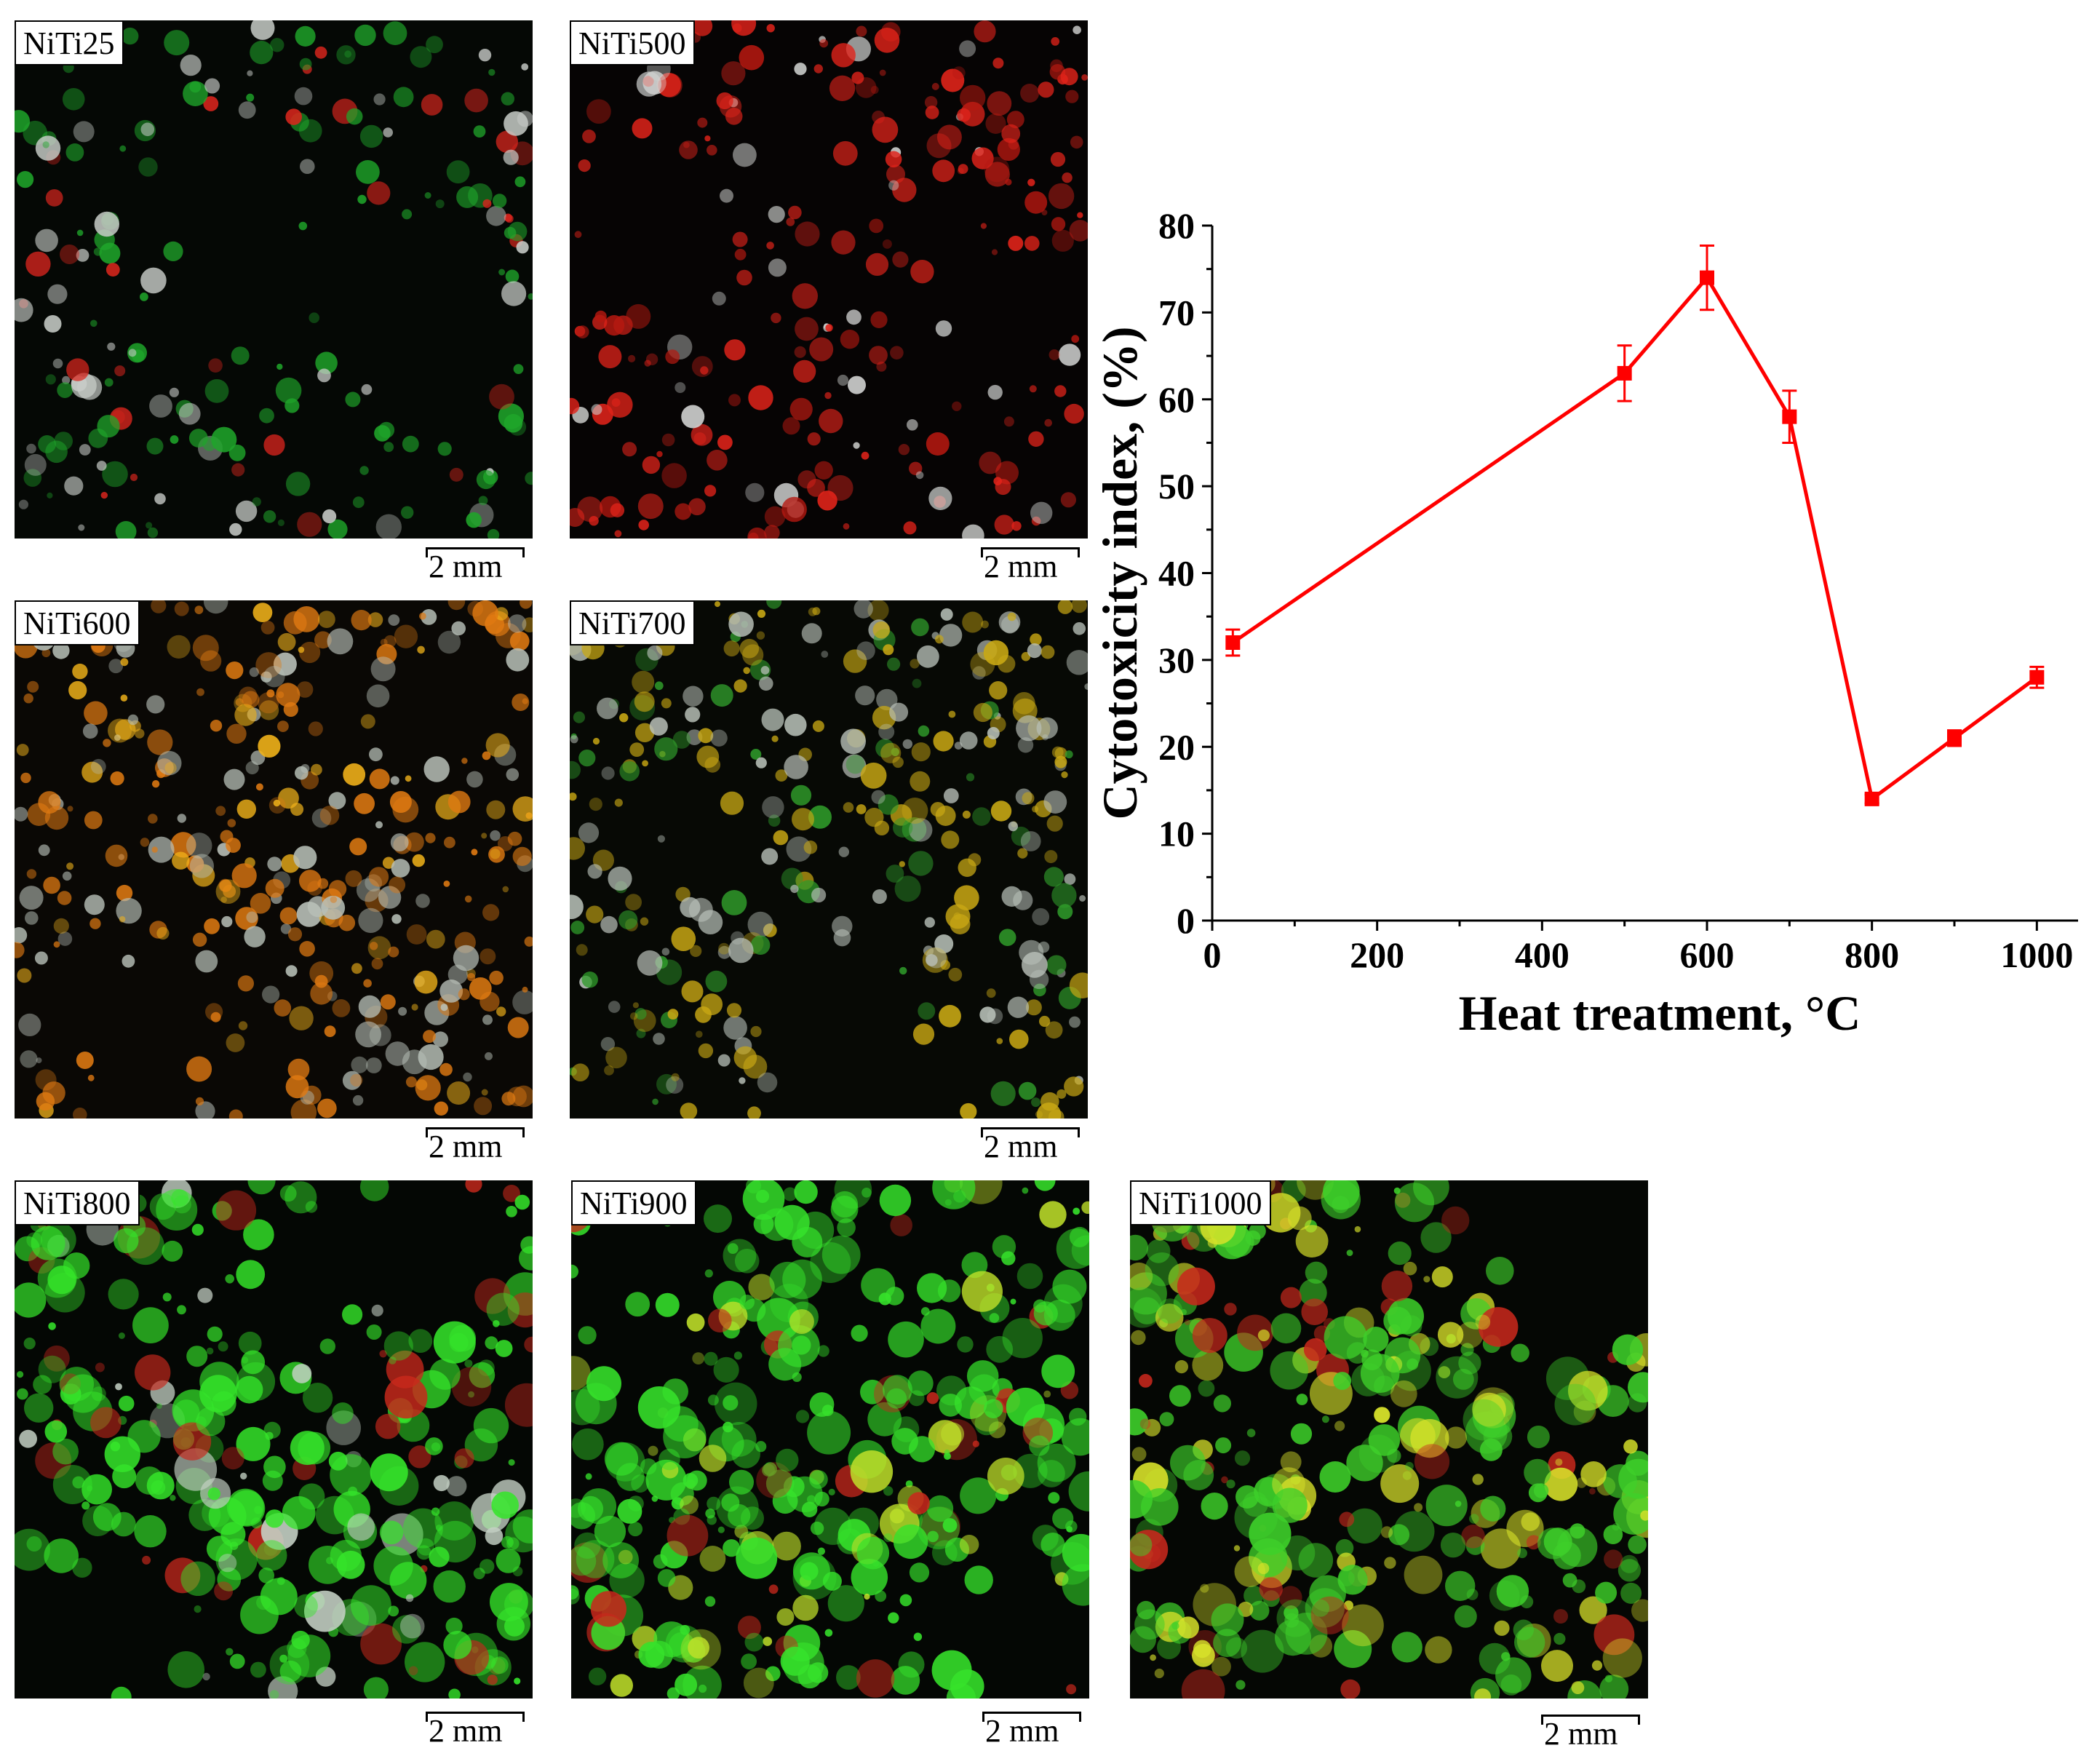 The image size is (2089, 1764). Describe the element at coordinates (1377, 954) in the screenshot. I see `x-tick-label: 200` at that location.